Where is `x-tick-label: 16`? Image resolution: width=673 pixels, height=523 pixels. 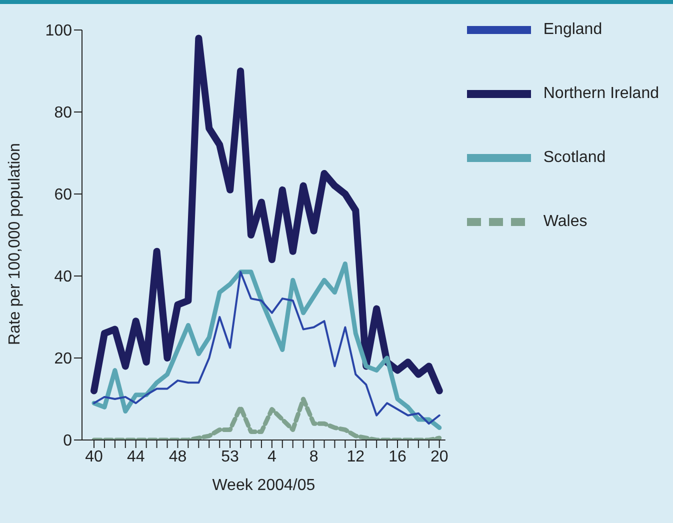 x-tick-label: 16 is located at coordinates (397, 457).